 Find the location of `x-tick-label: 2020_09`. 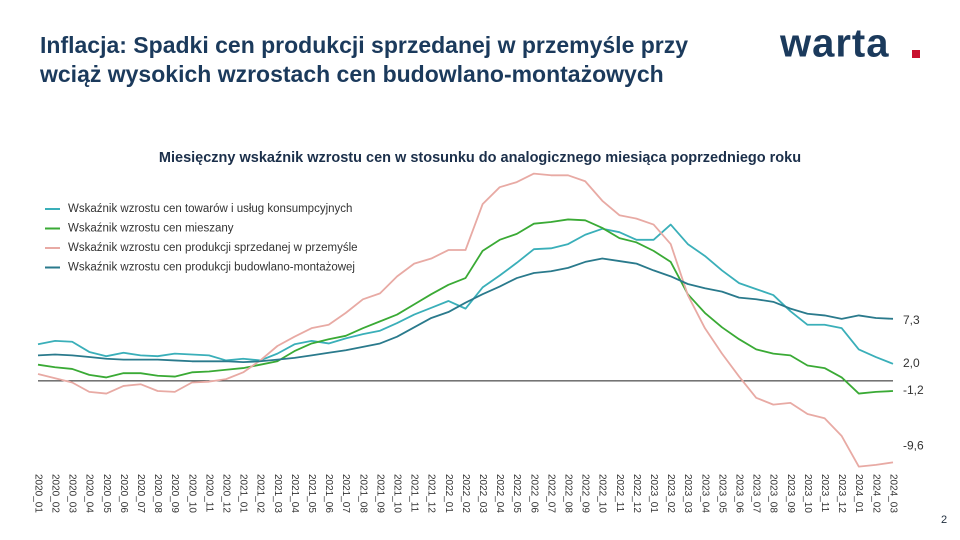

x-tick-label: 2020_09 is located at coordinates (174, 493).